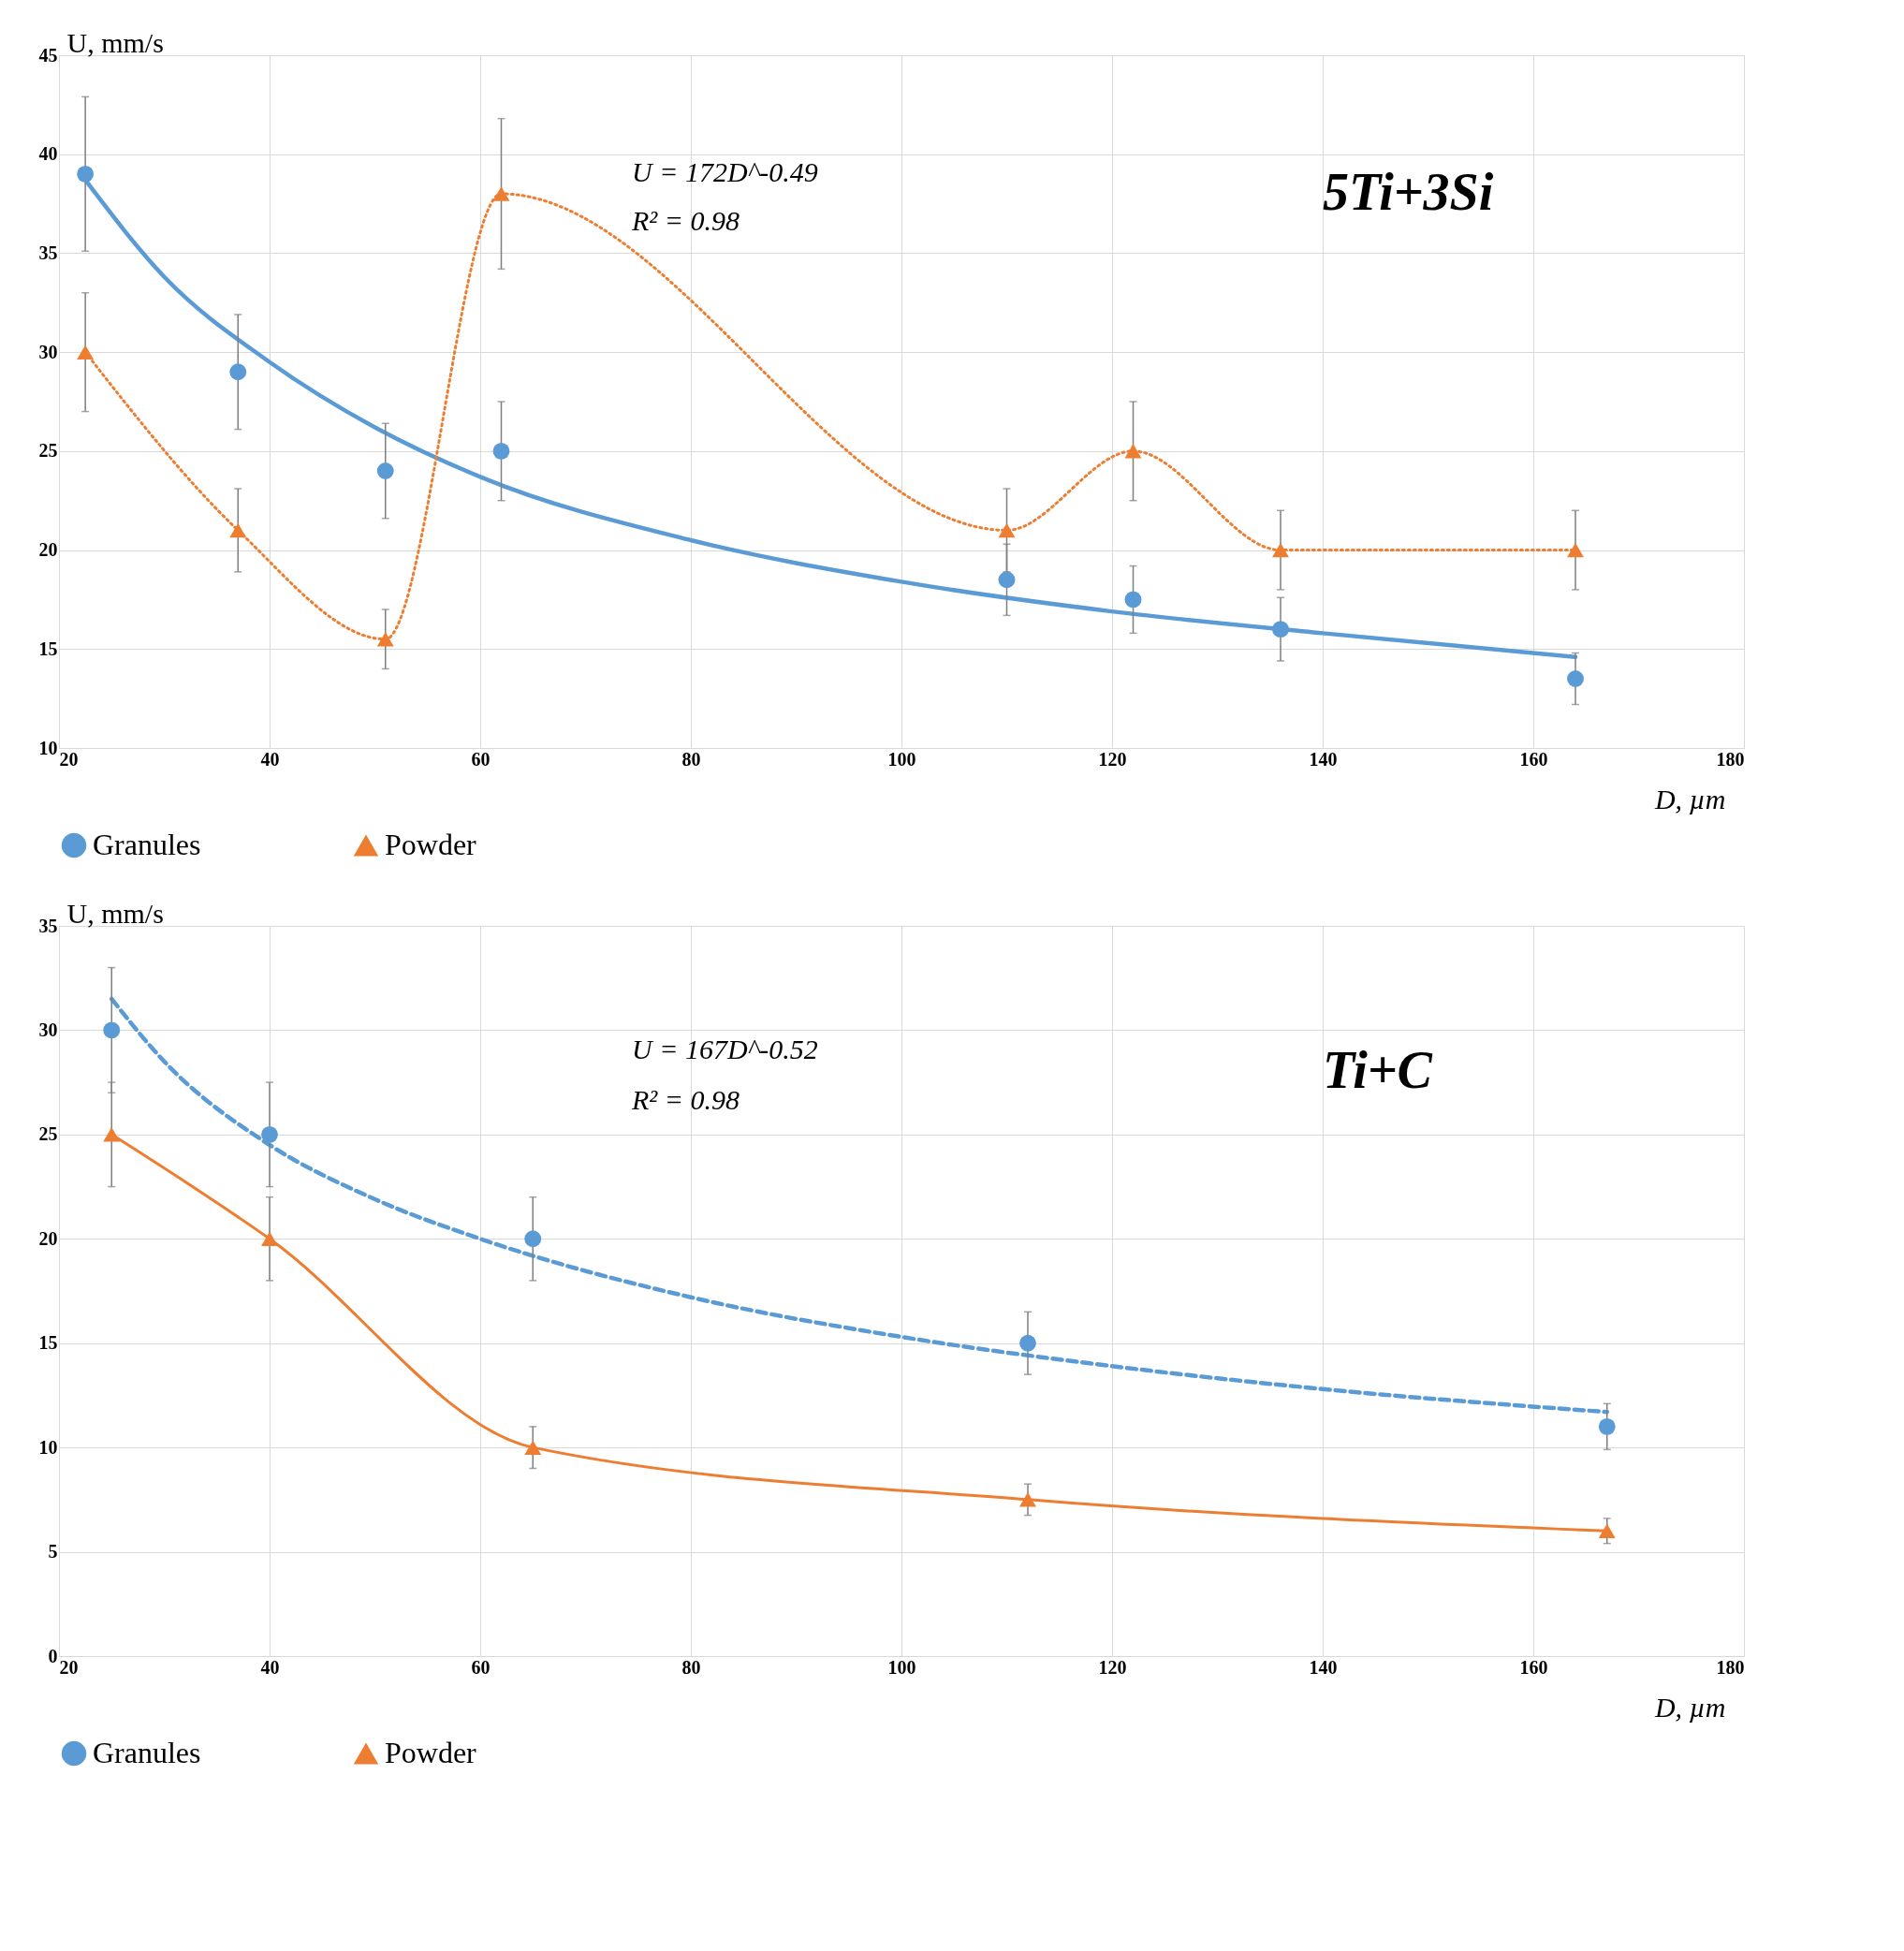 This screenshot has width=1904, height=1951. I want to click on annotation: U = 172D^-0.49, so click(725, 171).